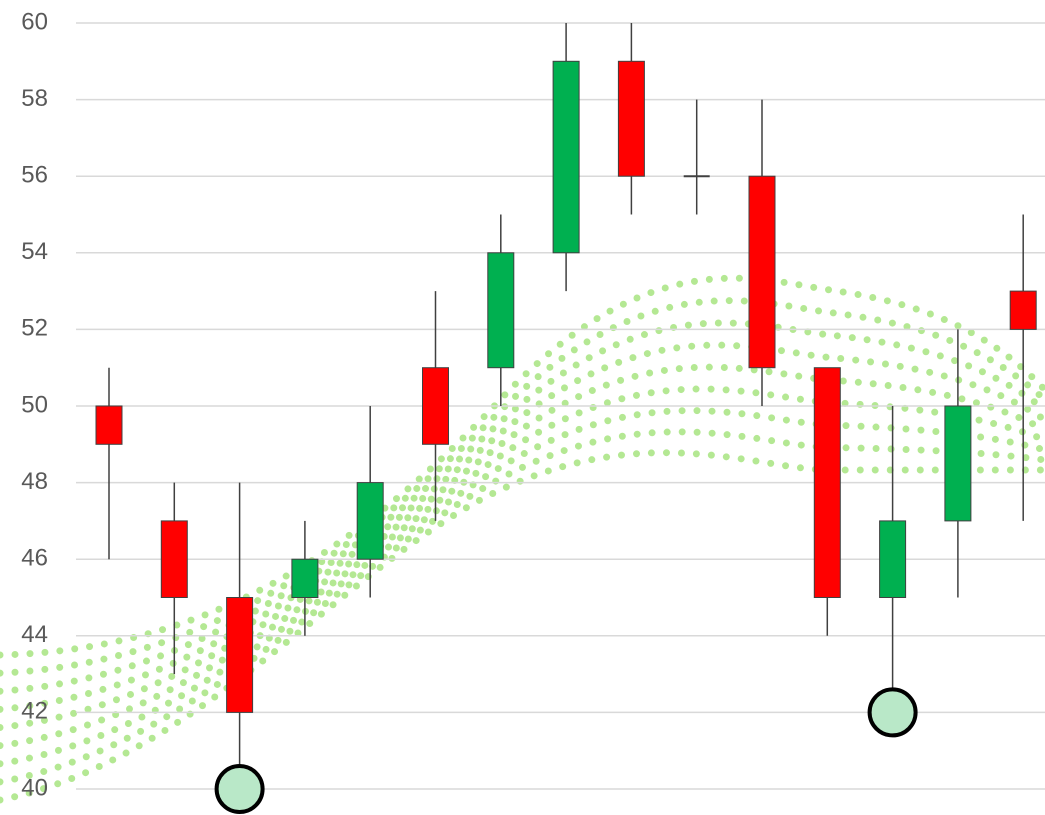 The height and width of the screenshot is (815, 1045). Describe the element at coordinates (34, 251) in the screenshot. I see `y-tick-label: 54` at that location.